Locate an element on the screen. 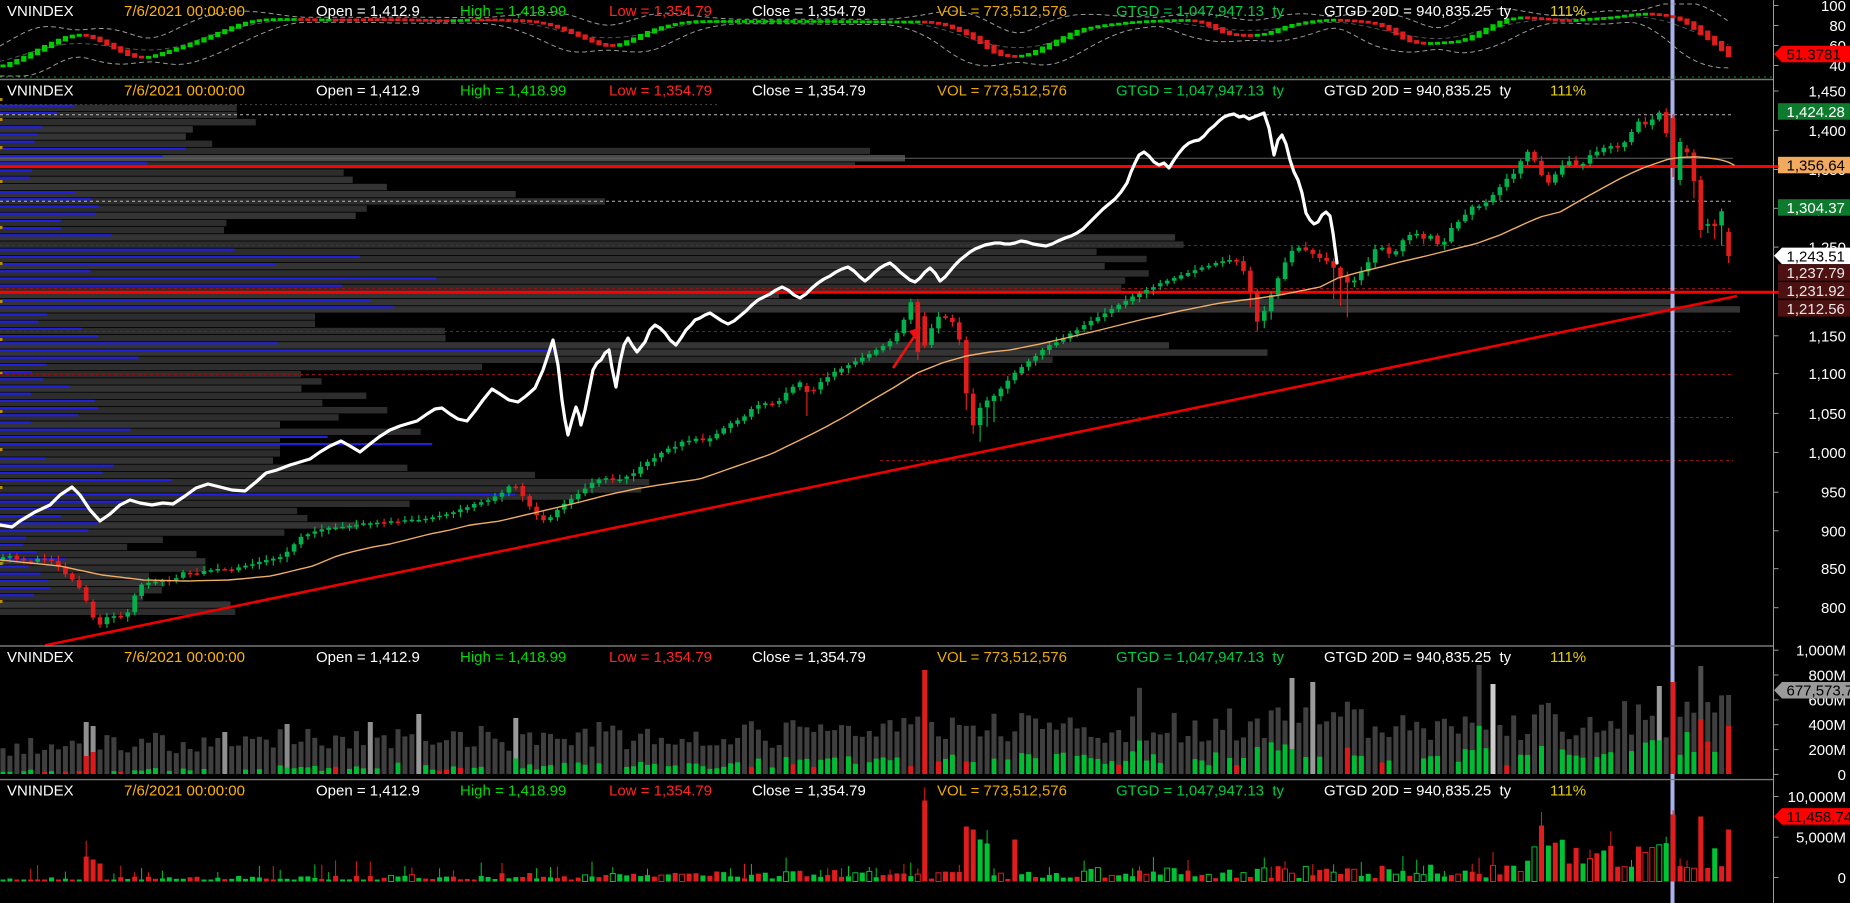 This screenshot has height=903, width=1850. svg-text: 800M is located at coordinates (1827, 676).